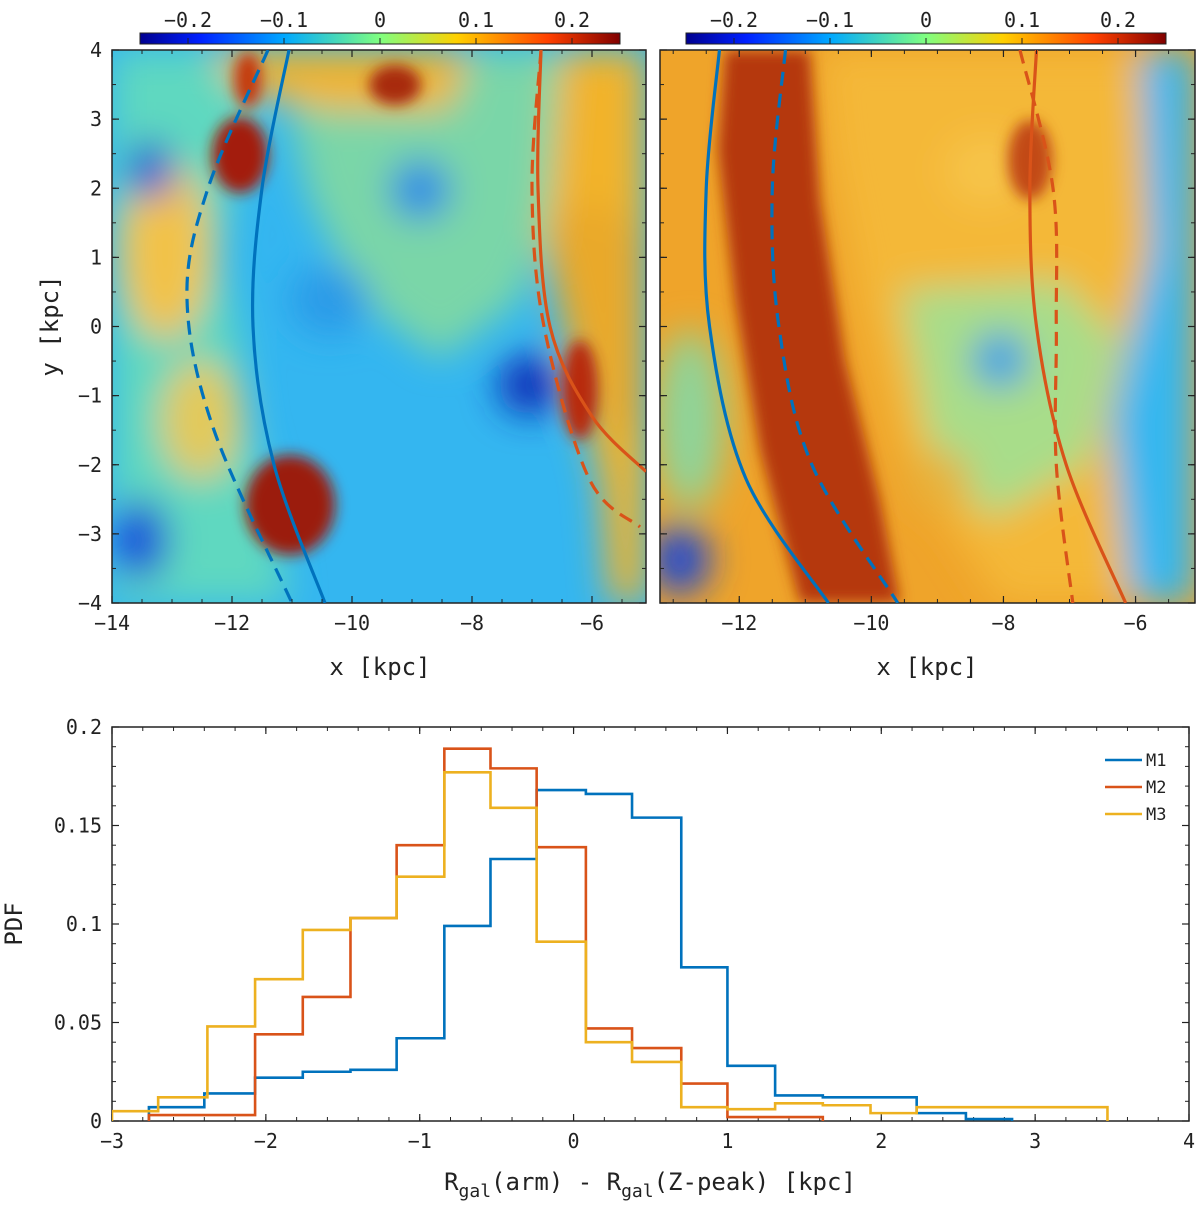 The width and height of the screenshot is (1200, 1214). Describe the element at coordinates (112, 1141) in the screenshot. I see `x-tick-label: −3` at that location.